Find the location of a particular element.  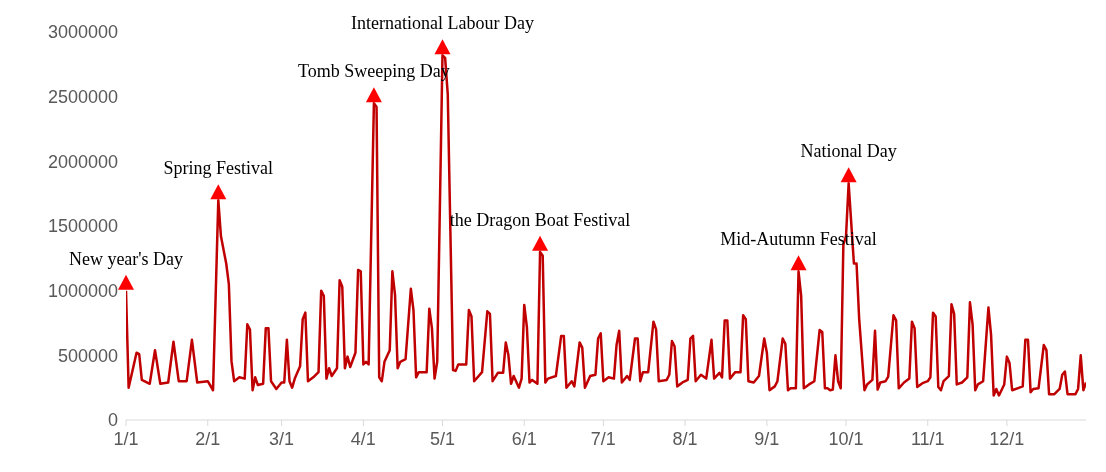

x-tick-label: 2/1 is located at coordinates (208, 438).